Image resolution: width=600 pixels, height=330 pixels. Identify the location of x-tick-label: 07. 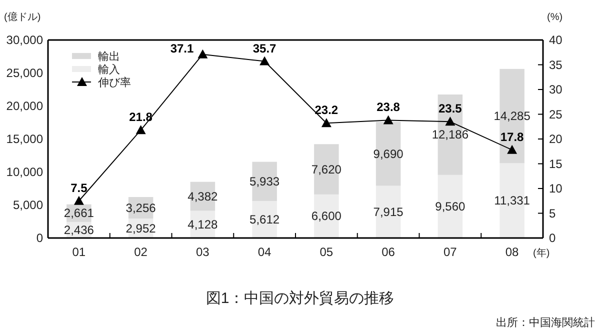
(451, 252).